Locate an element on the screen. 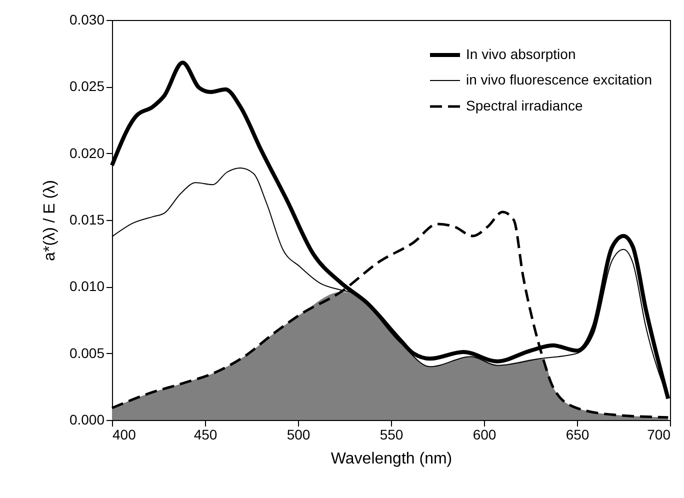 The height and width of the screenshot is (498, 684). legend-label: In vivo absorption is located at coordinates (521, 54).